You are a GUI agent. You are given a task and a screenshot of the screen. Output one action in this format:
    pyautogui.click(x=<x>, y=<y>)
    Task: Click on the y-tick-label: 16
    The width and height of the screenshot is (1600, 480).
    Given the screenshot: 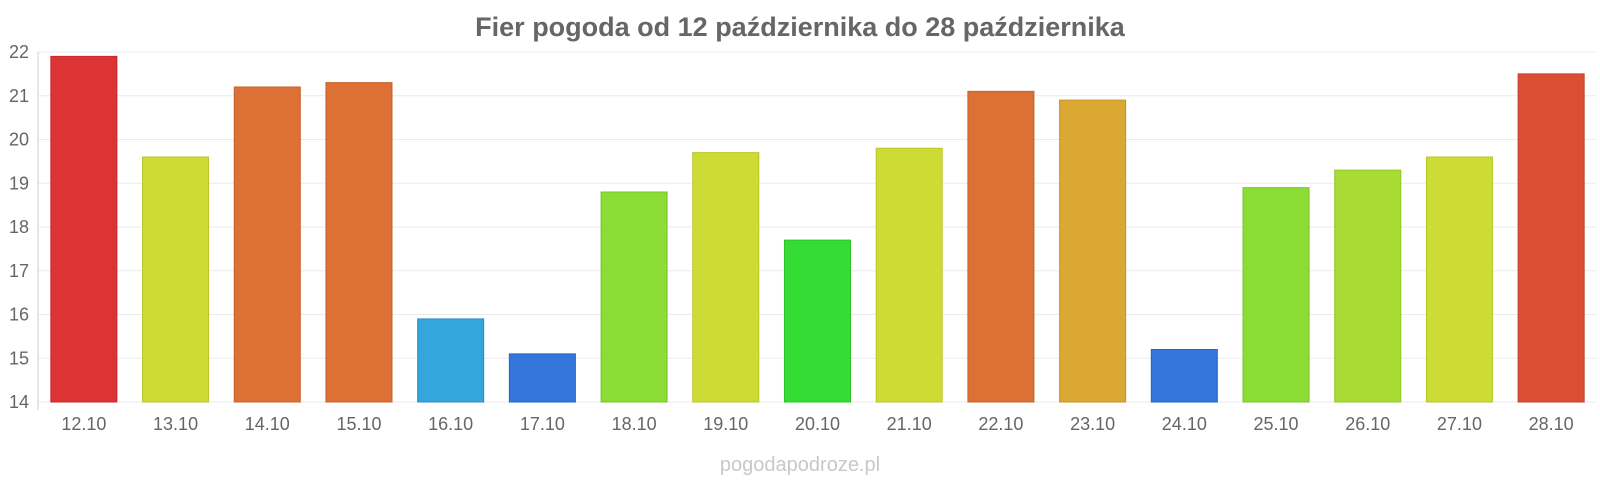 What is the action you would take?
    pyautogui.click(x=19, y=315)
    